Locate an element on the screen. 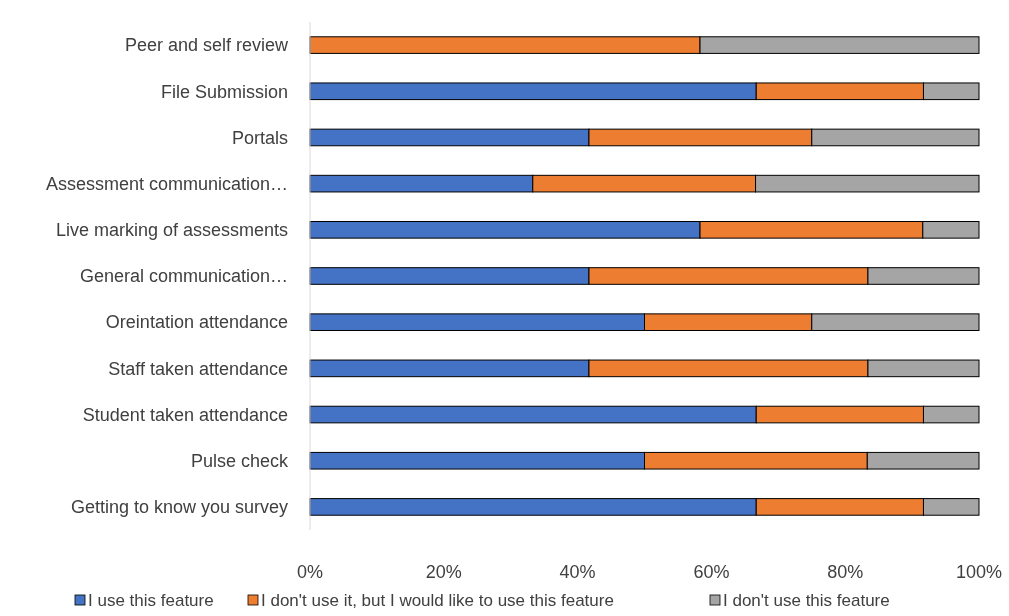 Image resolution: width=1009 pixels, height=616 pixels. y-tick-label: Portals is located at coordinates (259, 137).